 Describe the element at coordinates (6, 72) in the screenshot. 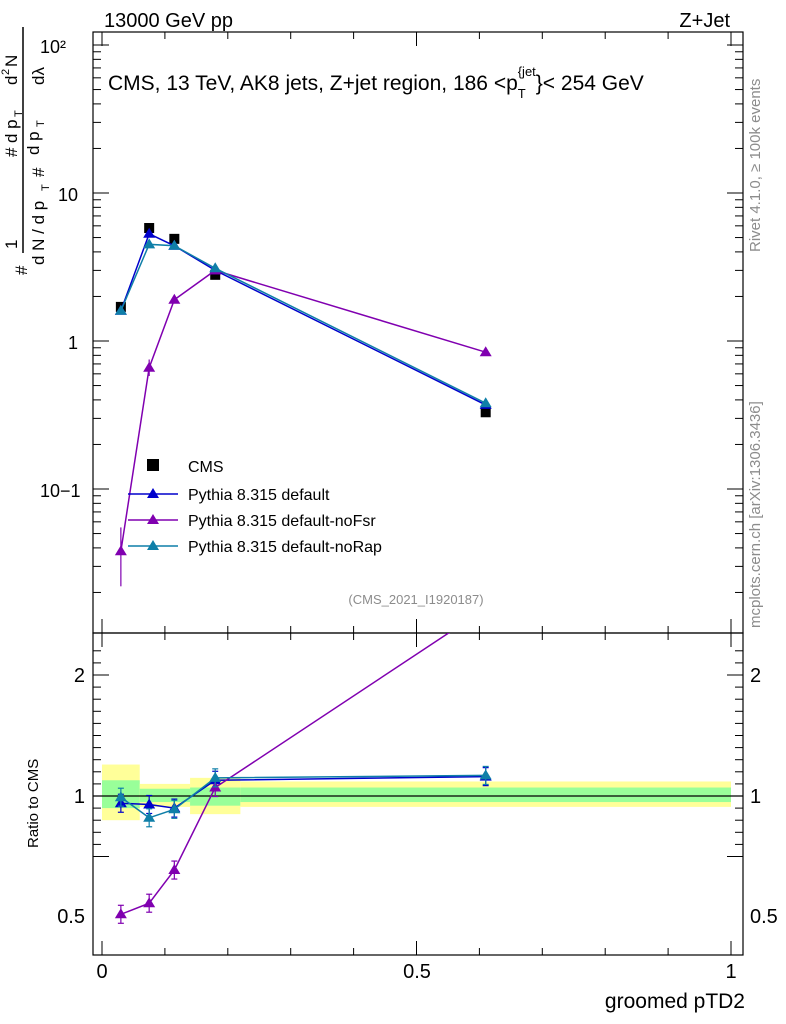

I see `svg-text: 2` at that location.